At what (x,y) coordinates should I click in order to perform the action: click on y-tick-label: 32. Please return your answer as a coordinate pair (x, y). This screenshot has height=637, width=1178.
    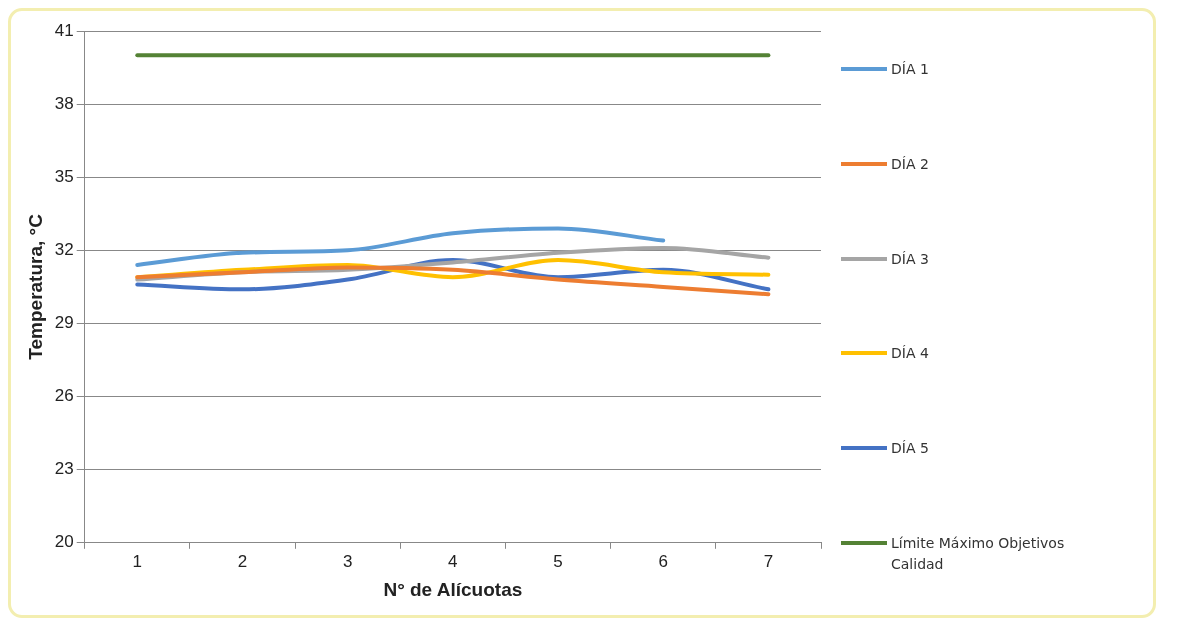
    Looking at the image, I should click on (64, 250).